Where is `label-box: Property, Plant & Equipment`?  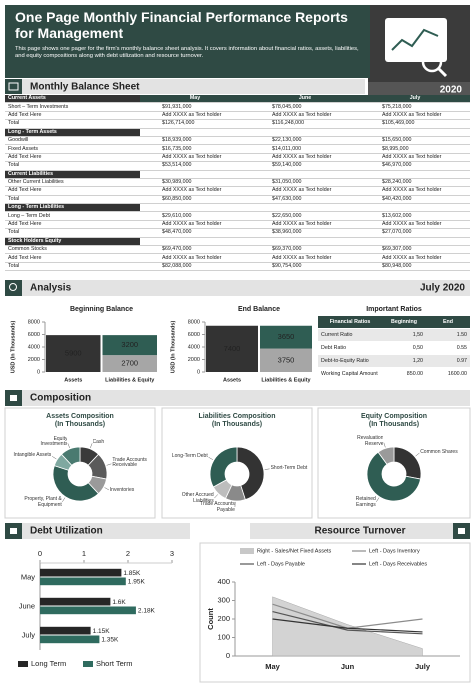
label-box: Property, Plant & Equipment is located at coordinates (43, 502).